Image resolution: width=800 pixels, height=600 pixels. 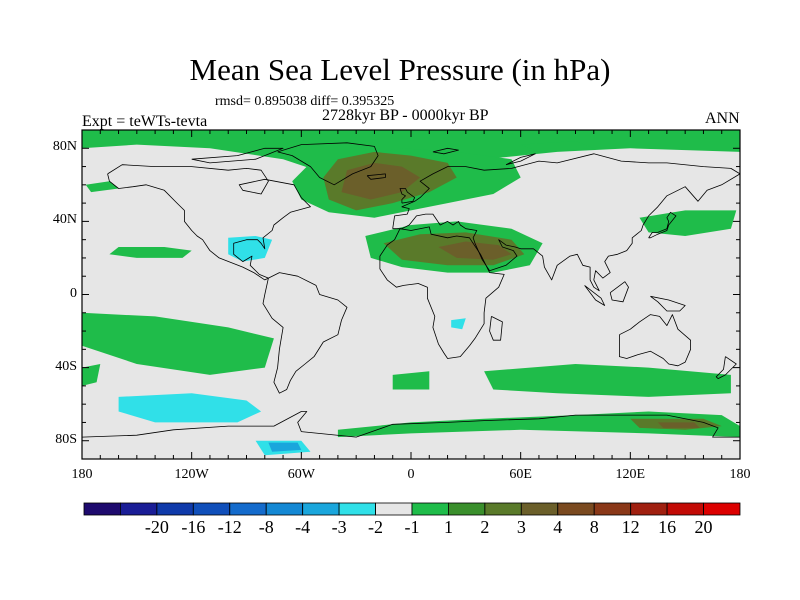 I want to click on colorbar-label: 1, so click(x=448, y=527).